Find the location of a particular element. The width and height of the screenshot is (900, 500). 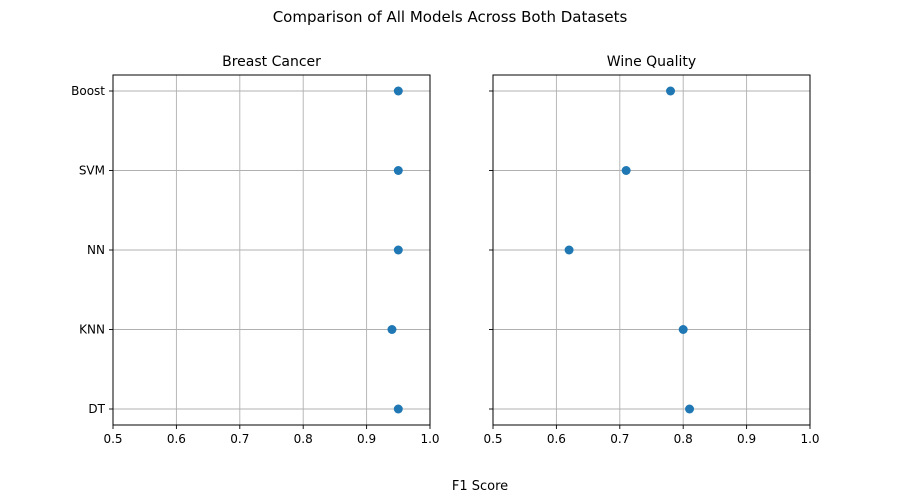

y-tick-label: NN is located at coordinates (96, 250).